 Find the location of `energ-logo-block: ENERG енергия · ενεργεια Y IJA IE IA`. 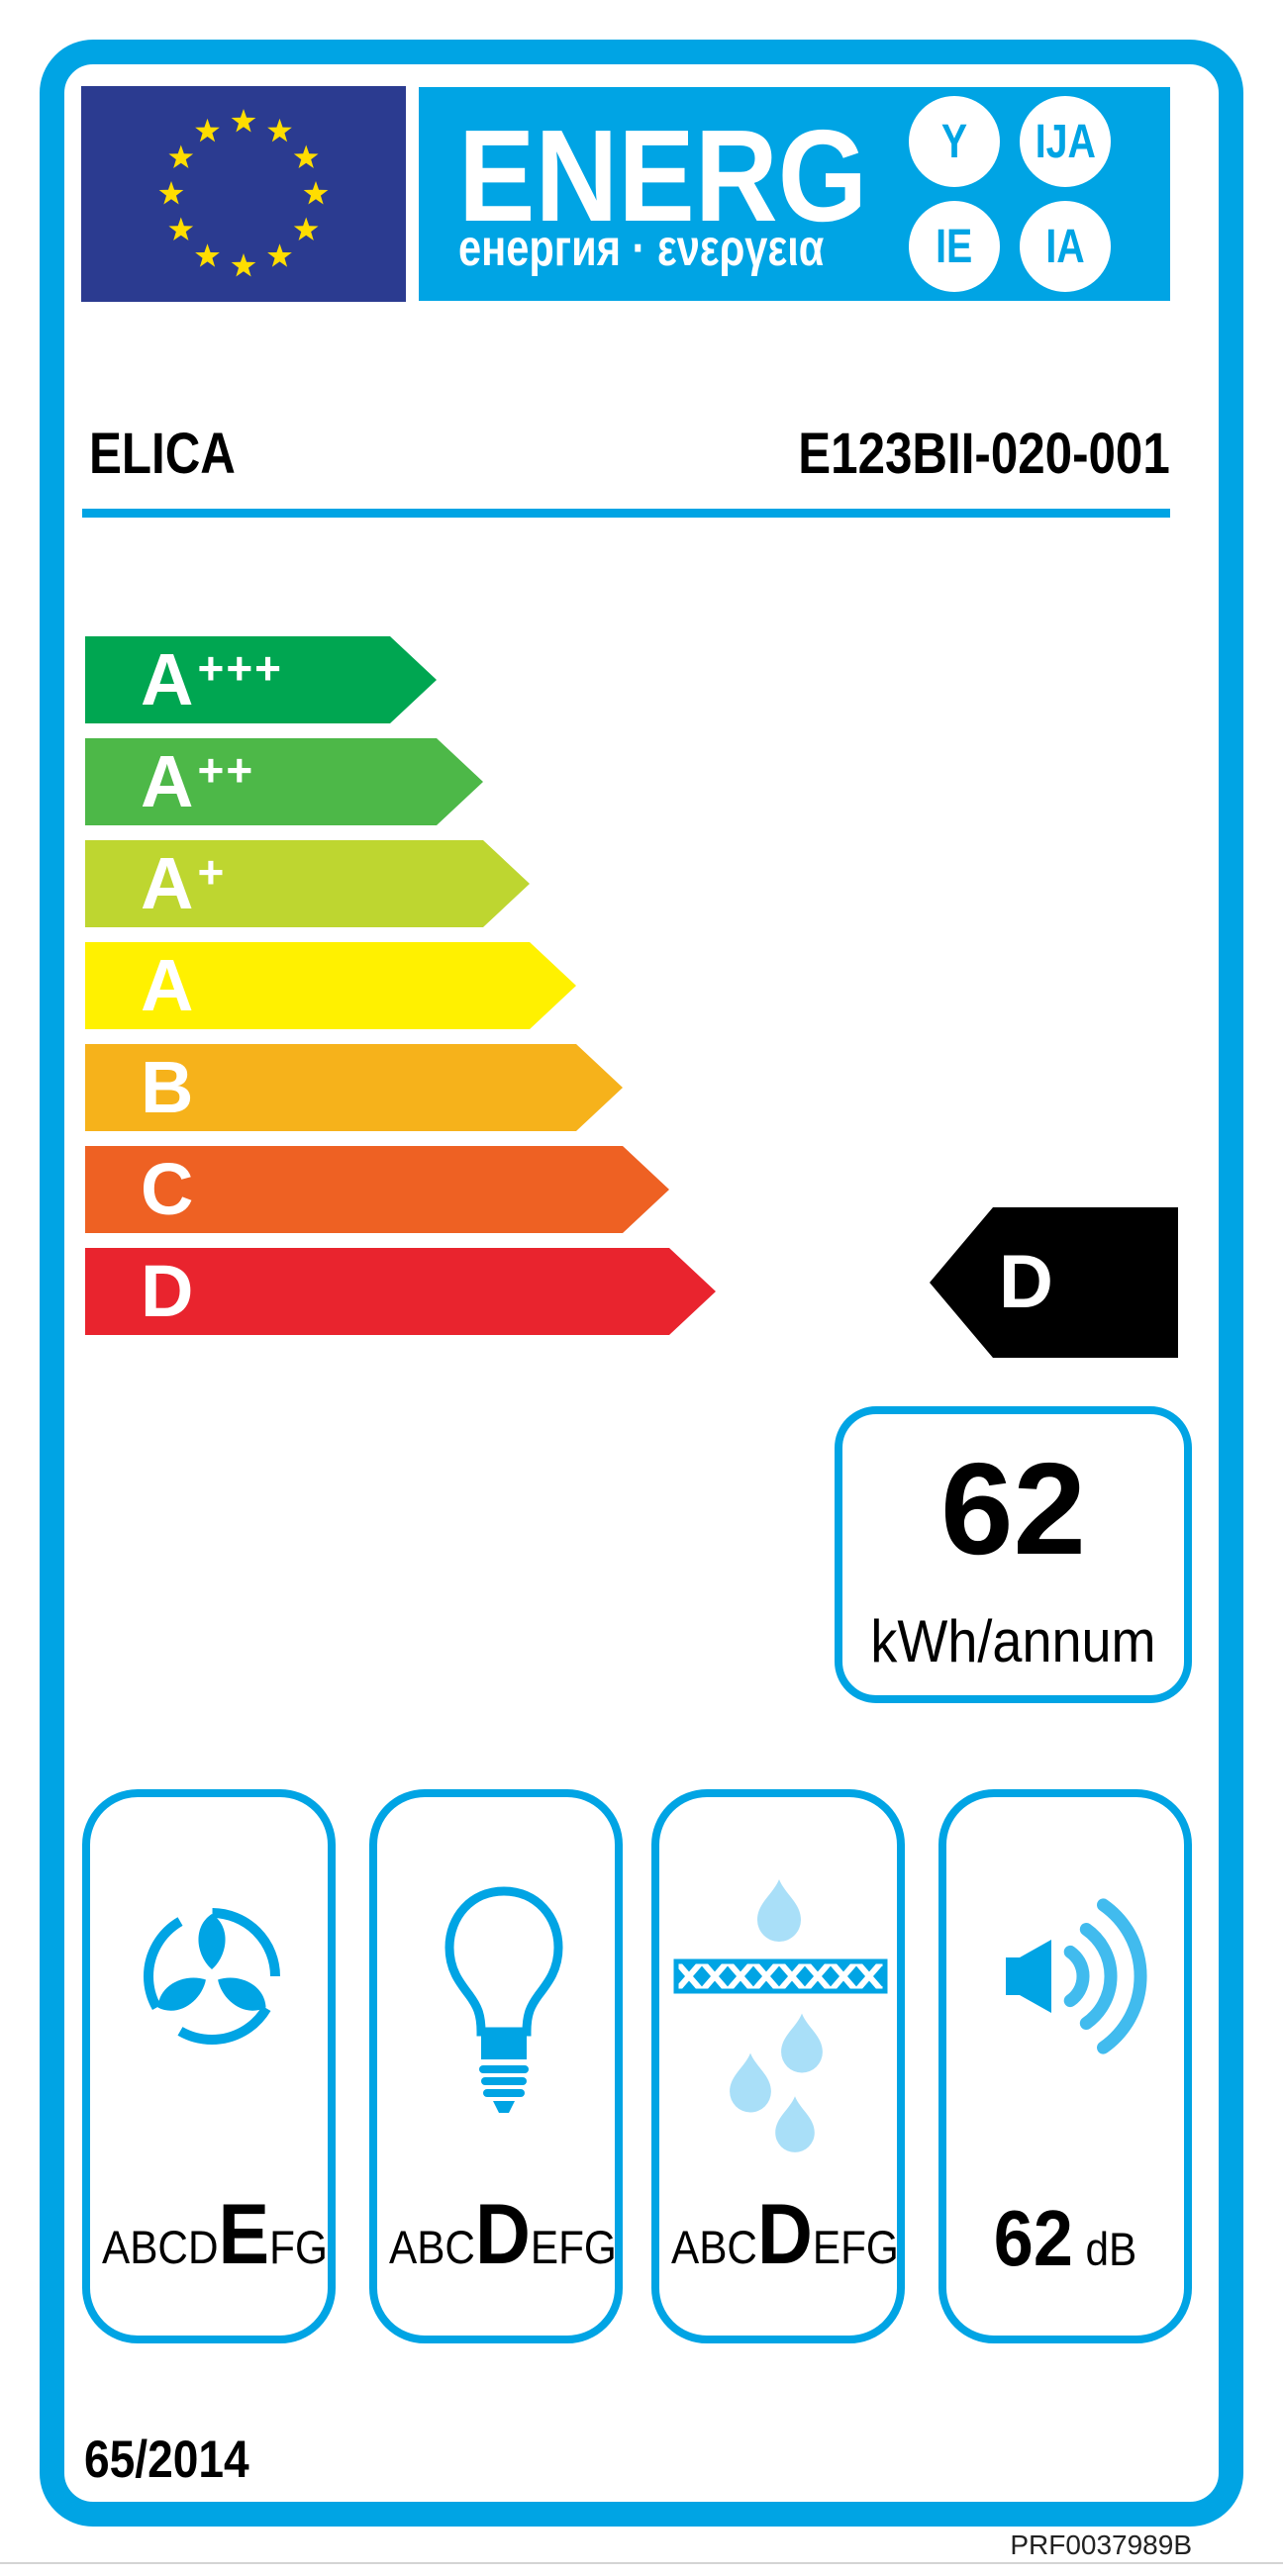

energ-logo-block: ENERG енергия · ενεργεια Y IJA IE IA is located at coordinates (794, 194).